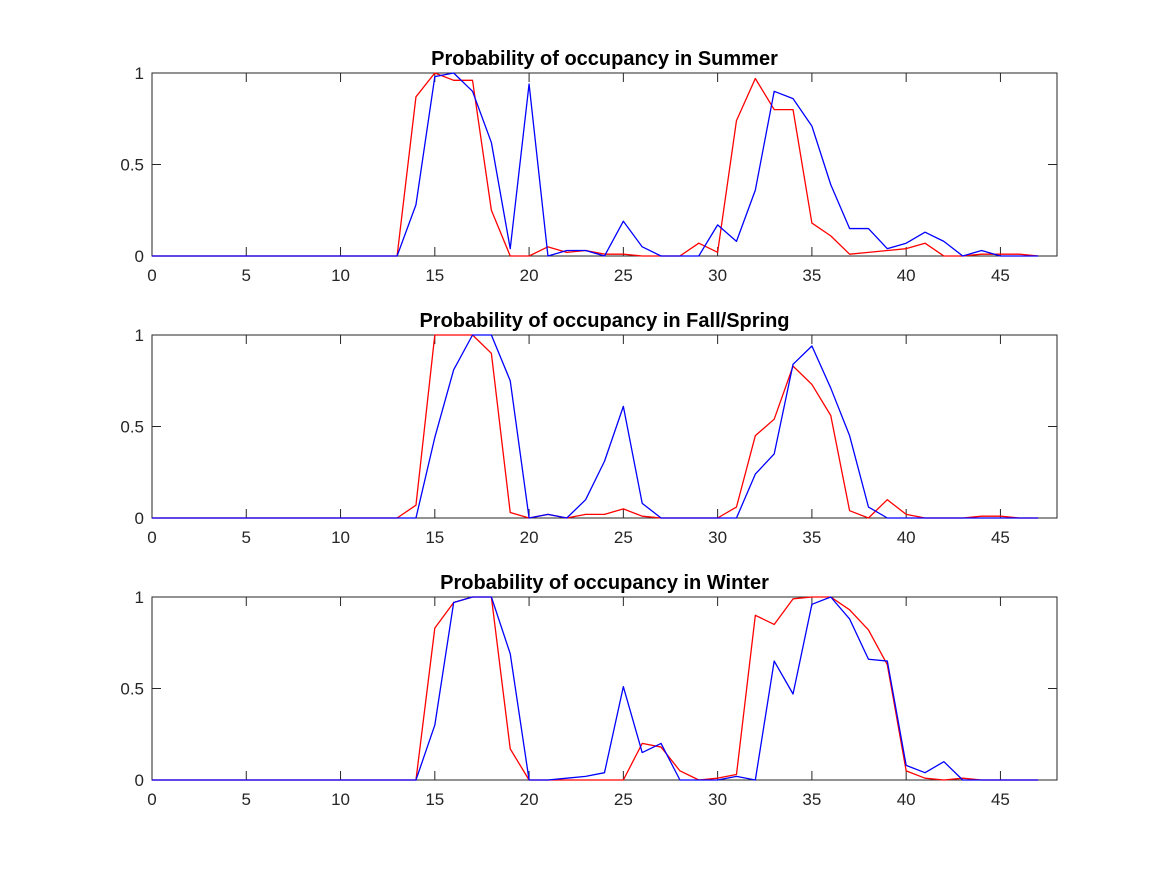  Describe the element at coordinates (906, 275) in the screenshot. I see `chart-0-xtick-label: 40` at that location.